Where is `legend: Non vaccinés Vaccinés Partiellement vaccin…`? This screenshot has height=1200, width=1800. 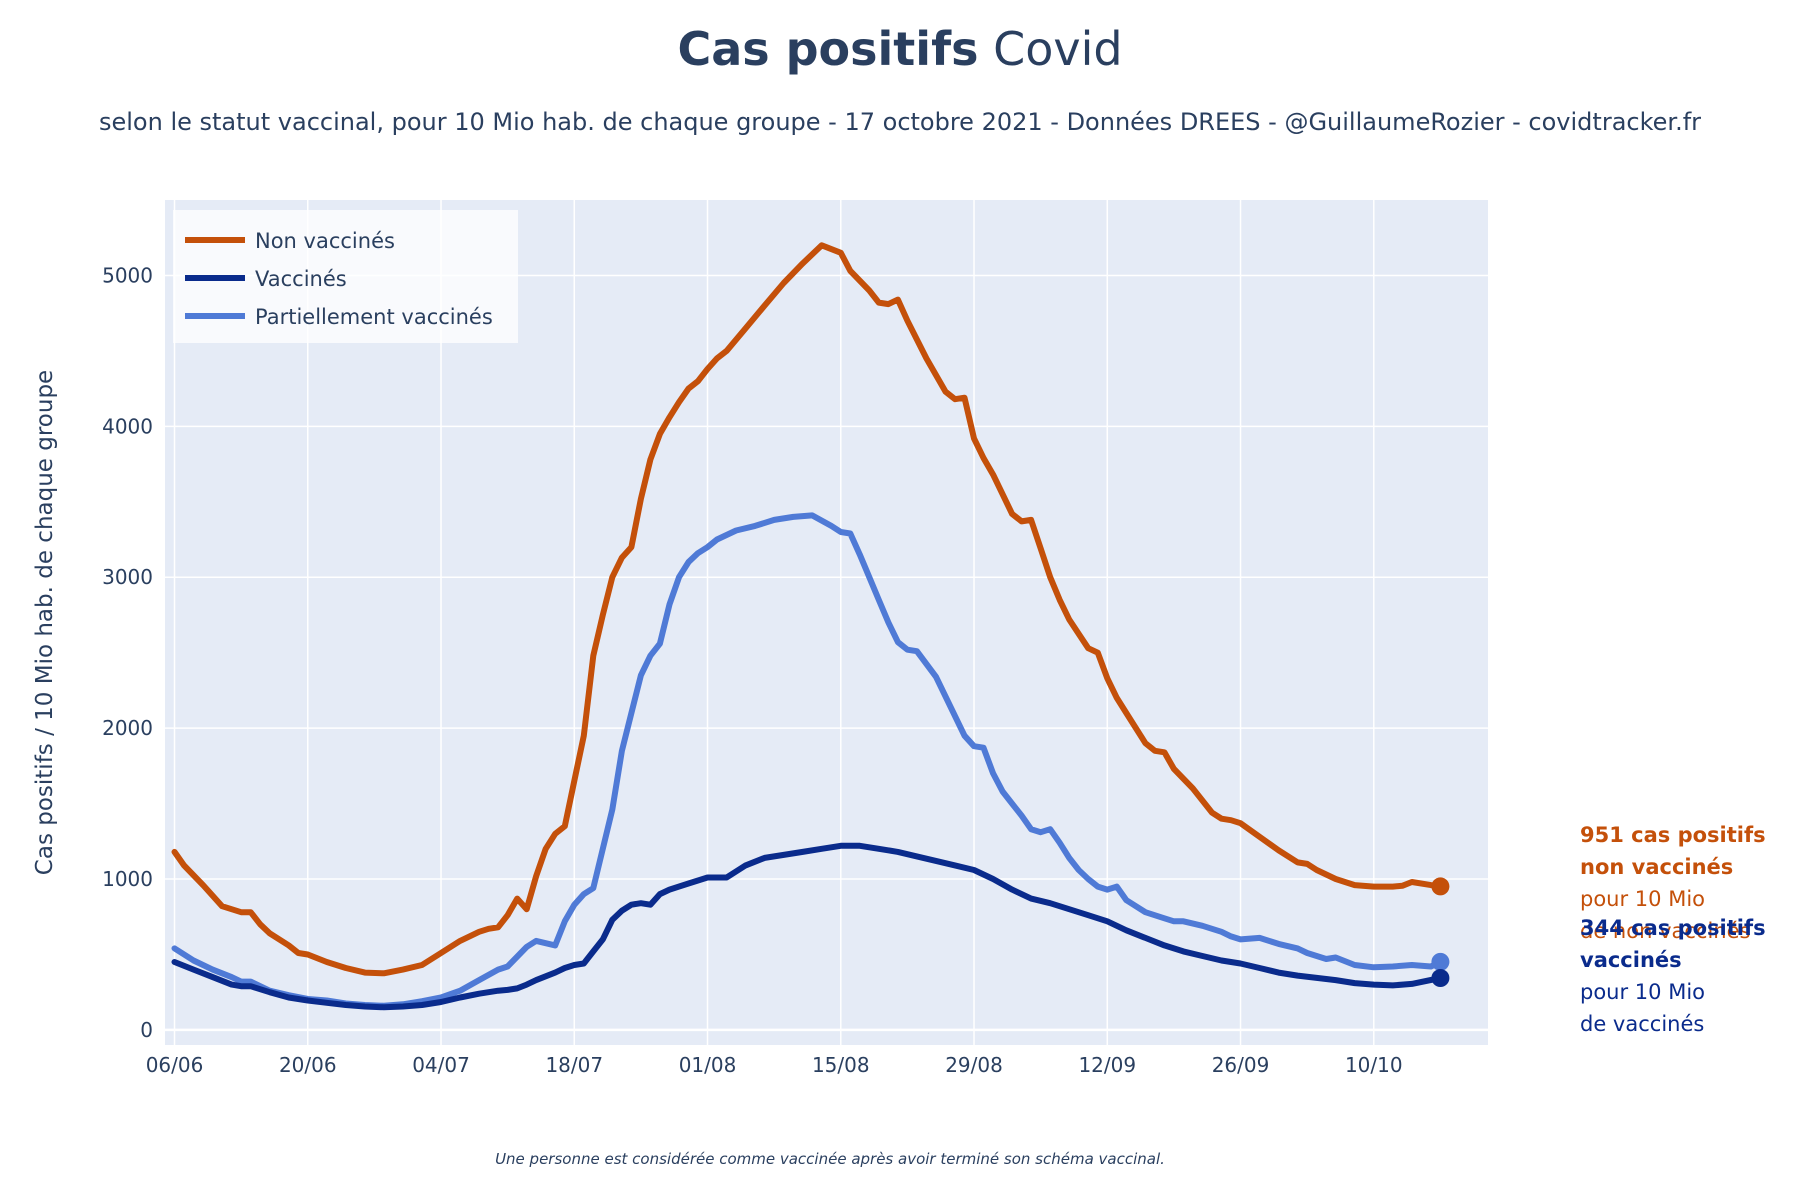
legend: Non vaccinés Vaccinés Partiellement vaccin… is located at coordinates (345, 276).